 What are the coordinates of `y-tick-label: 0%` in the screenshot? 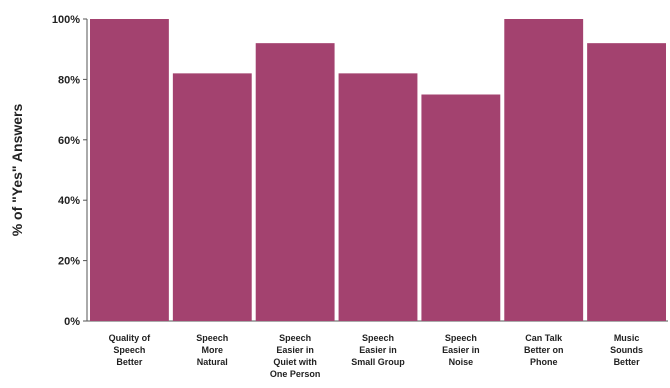 It's located at (72, 322).